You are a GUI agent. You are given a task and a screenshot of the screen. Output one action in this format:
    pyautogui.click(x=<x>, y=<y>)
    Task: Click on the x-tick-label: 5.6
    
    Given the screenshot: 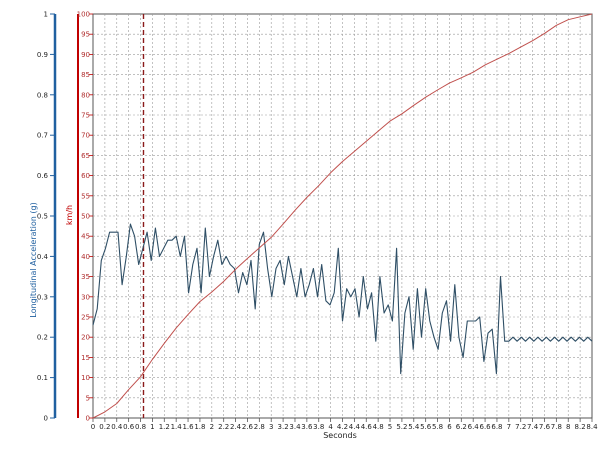 What is the action you would take?
    pyautogui.click(x=426, y=427)
    